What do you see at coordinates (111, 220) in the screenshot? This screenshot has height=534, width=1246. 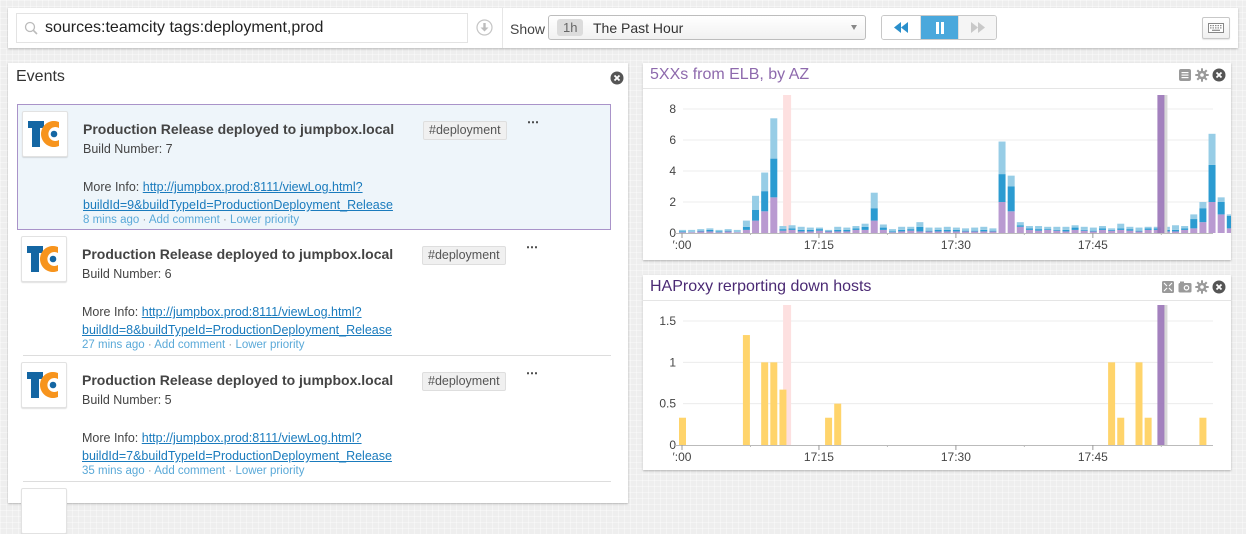 I see `event-age: 8 mins ago` at bounding box center [111, 220].